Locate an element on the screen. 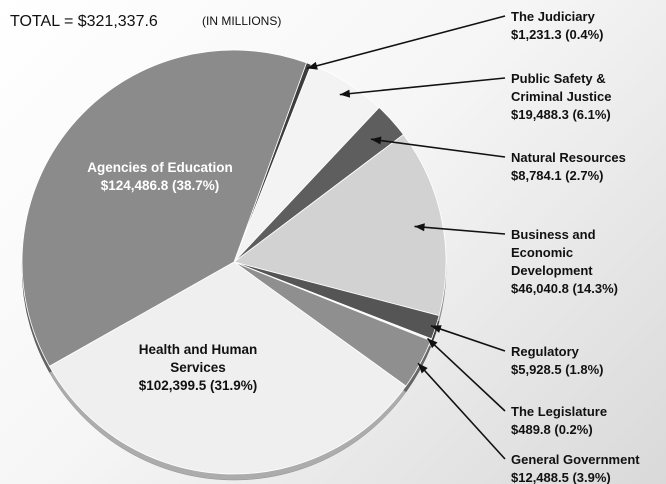 This screenshot has height=484, width=666. label-agencies-of-education-line-1: Agencies of Education is located at coordinates (160, 167).